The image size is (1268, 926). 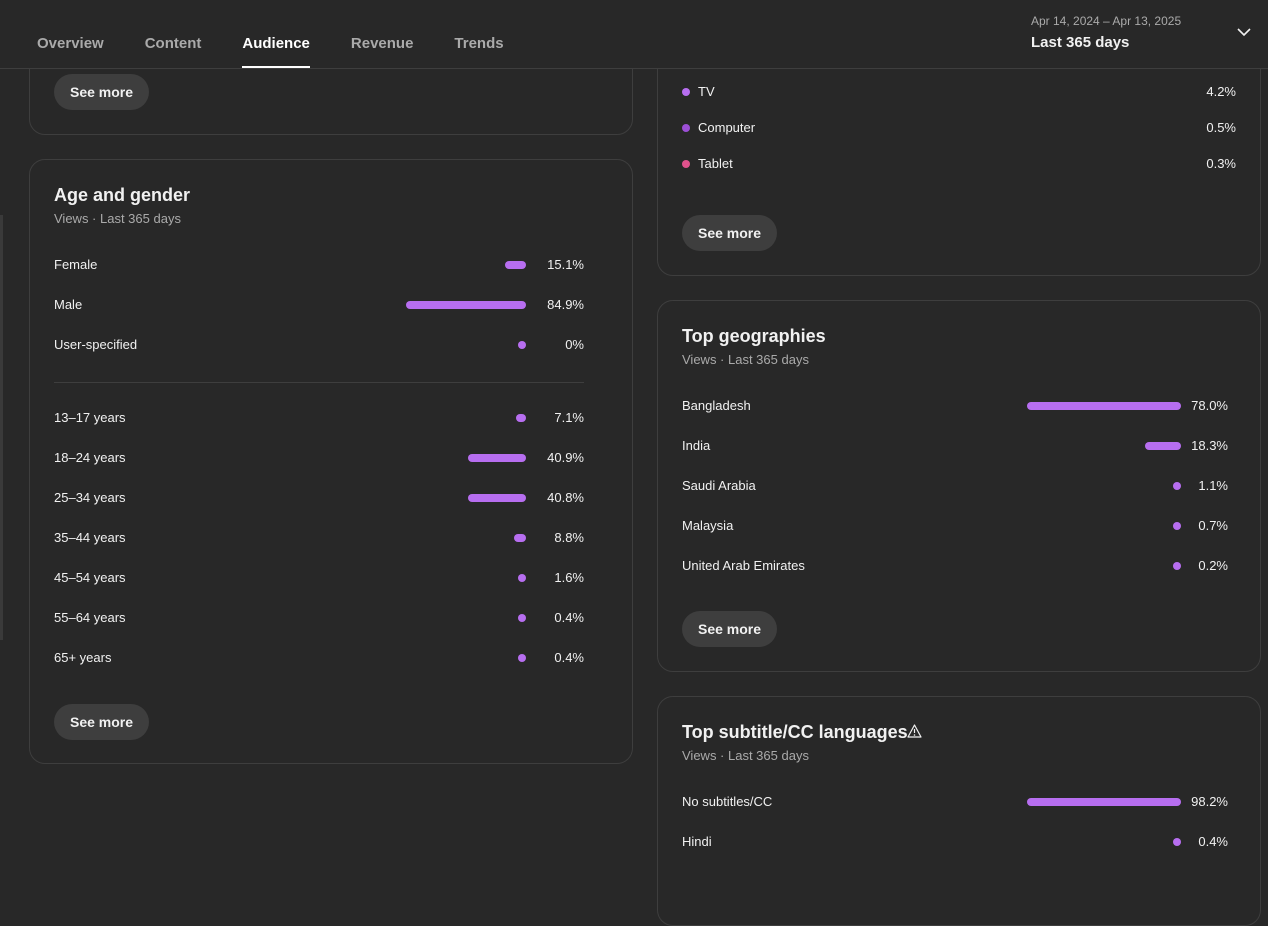 I want to click on device-label: Tablet, so click(x=715, y=163).